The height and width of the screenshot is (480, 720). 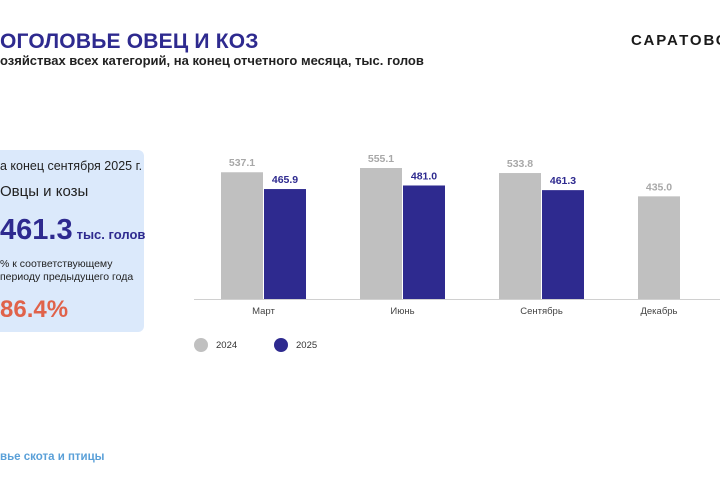 I want to click on data-label-2024-3: 435.0, so click(x=659, y=187).